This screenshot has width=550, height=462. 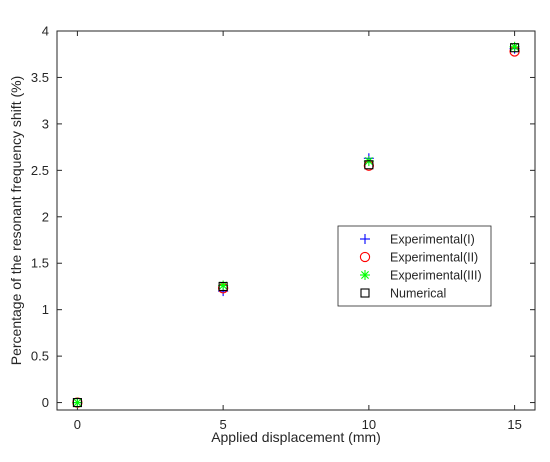 I want to click on x-tick-label: 5, so click(x=223, y=424).